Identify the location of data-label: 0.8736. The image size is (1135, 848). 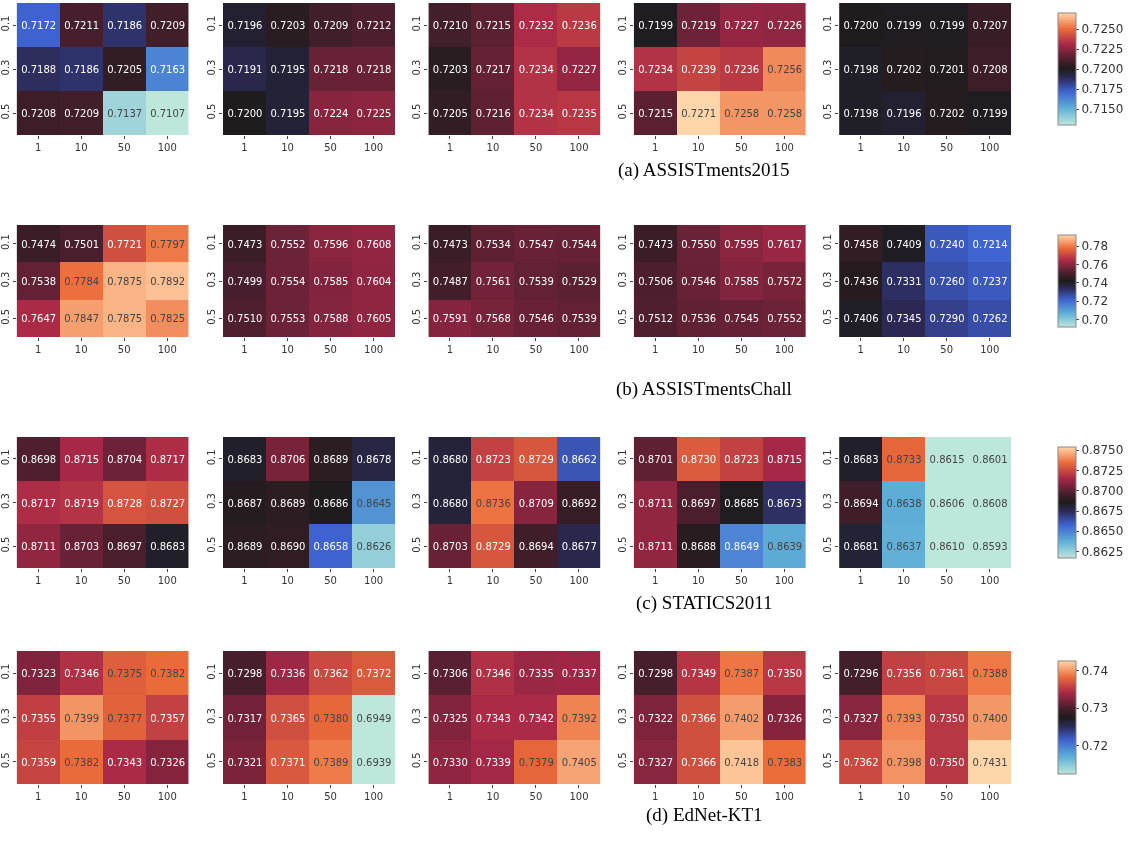
(493, 503).